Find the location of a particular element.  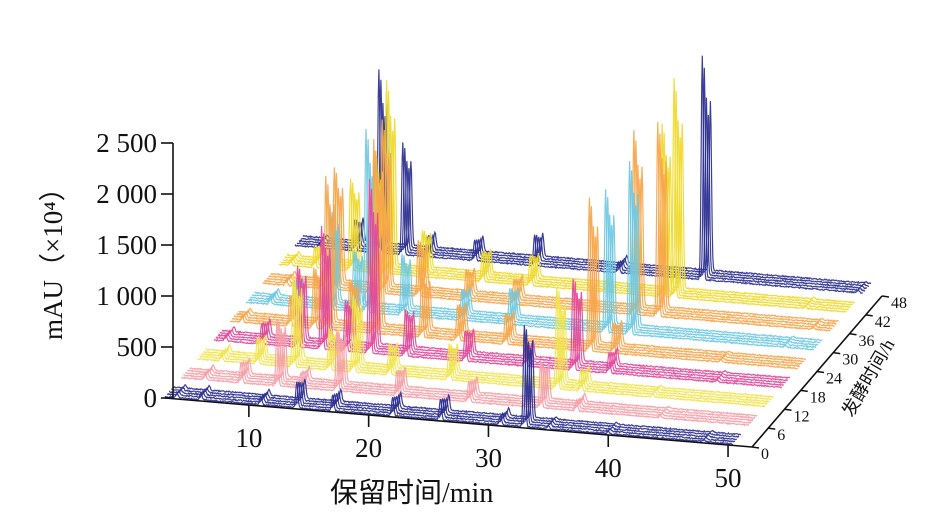

x-tick-label: 40 is located at coordinates (608, 468).